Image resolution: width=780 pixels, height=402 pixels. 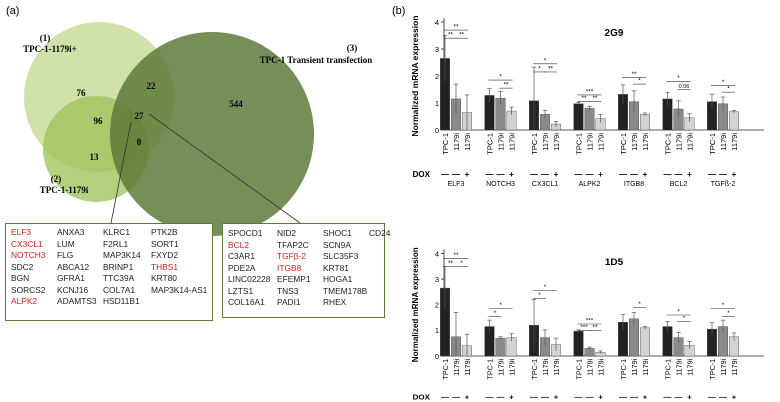 I want to click on gene-name: SORT1, so click(x=165, y=243).